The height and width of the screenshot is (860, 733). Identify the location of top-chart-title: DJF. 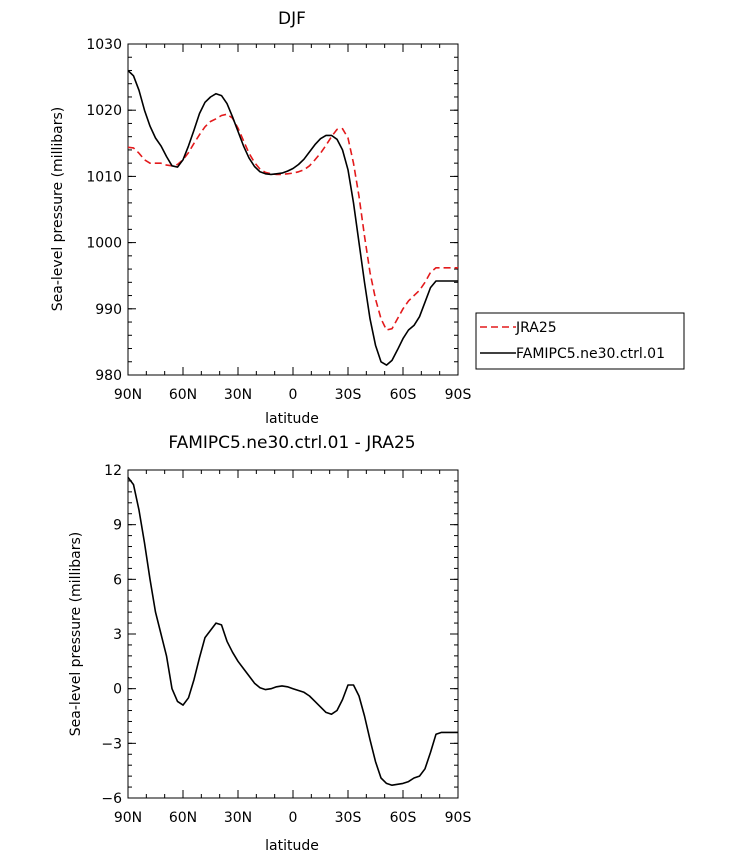
(292, 19).